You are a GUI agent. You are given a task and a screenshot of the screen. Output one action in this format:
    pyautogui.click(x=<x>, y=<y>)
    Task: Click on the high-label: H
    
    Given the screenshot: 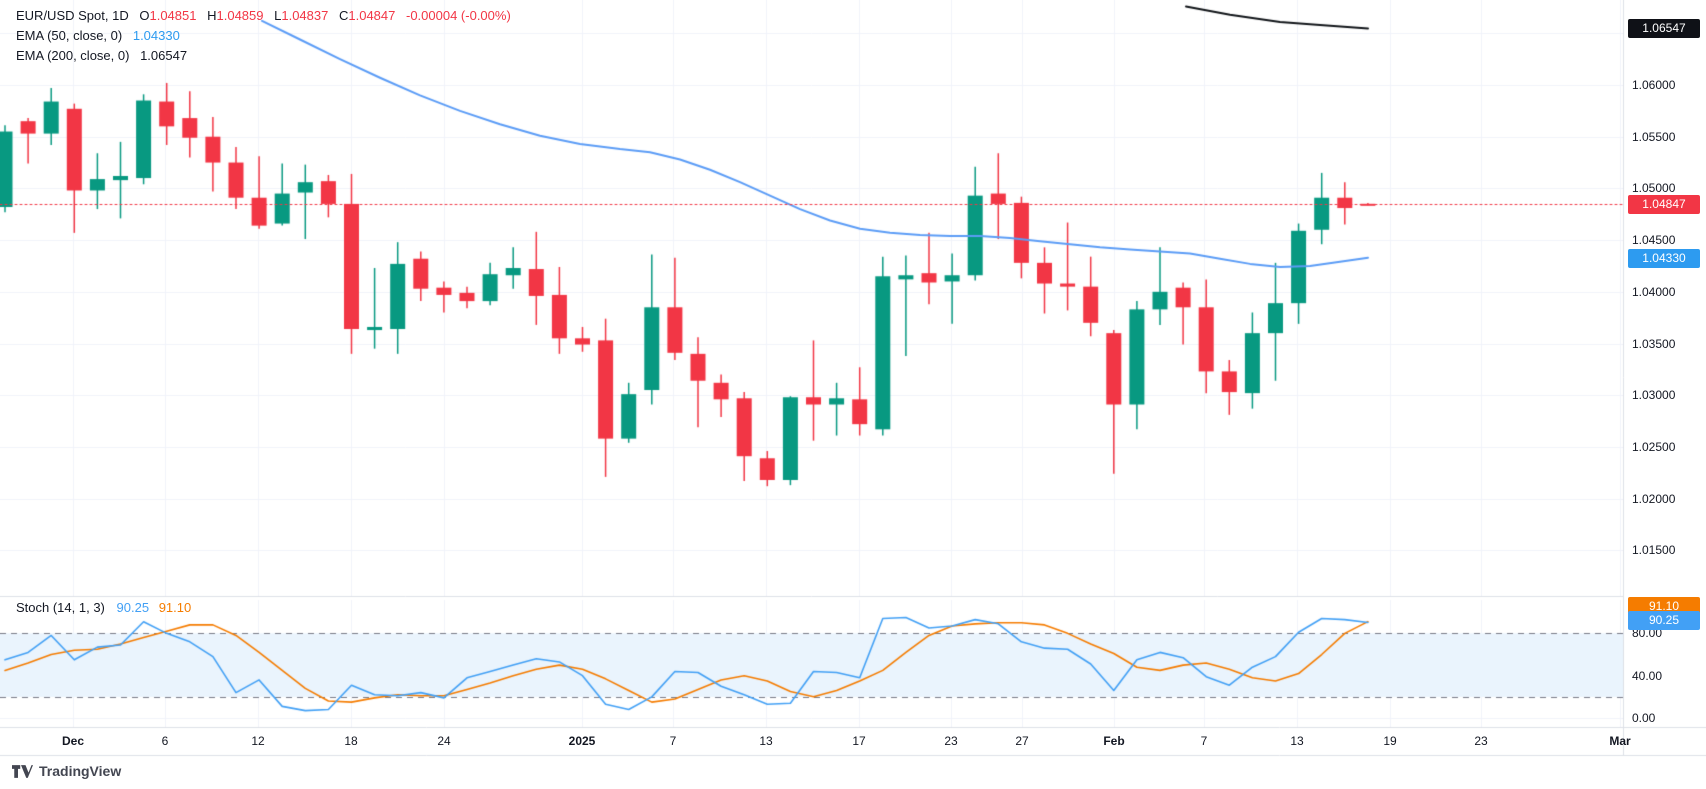 What is the action you would take?
    pyautogui.click(x=212, y=15)
    